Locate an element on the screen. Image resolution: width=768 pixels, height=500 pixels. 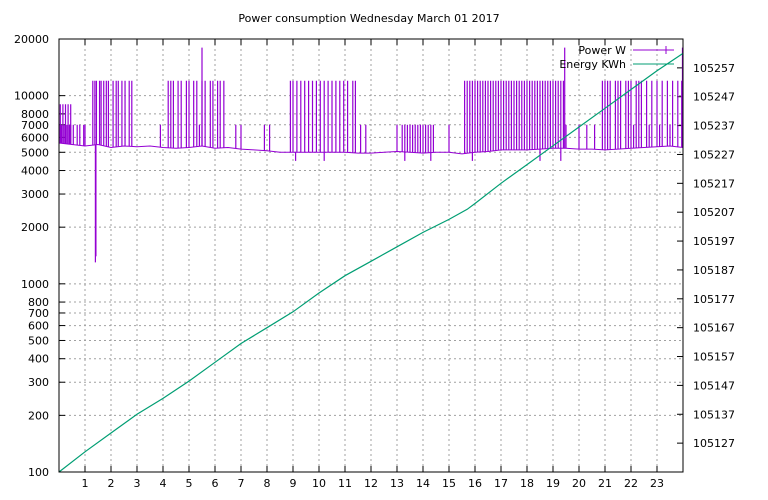
y-right-tick-label: 105217 is located at coordinates (714, 183).